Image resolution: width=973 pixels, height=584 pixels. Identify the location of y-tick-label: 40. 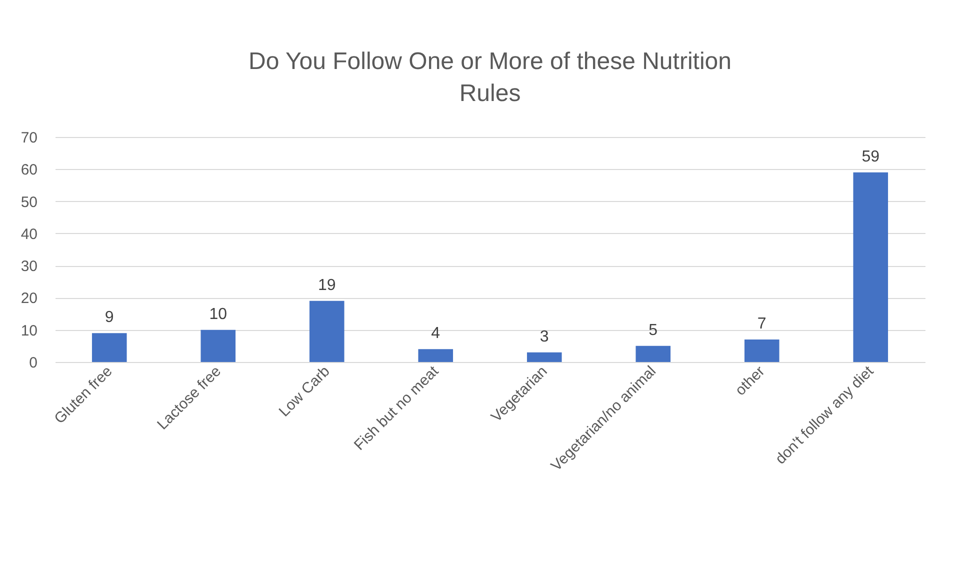
(29, 234).